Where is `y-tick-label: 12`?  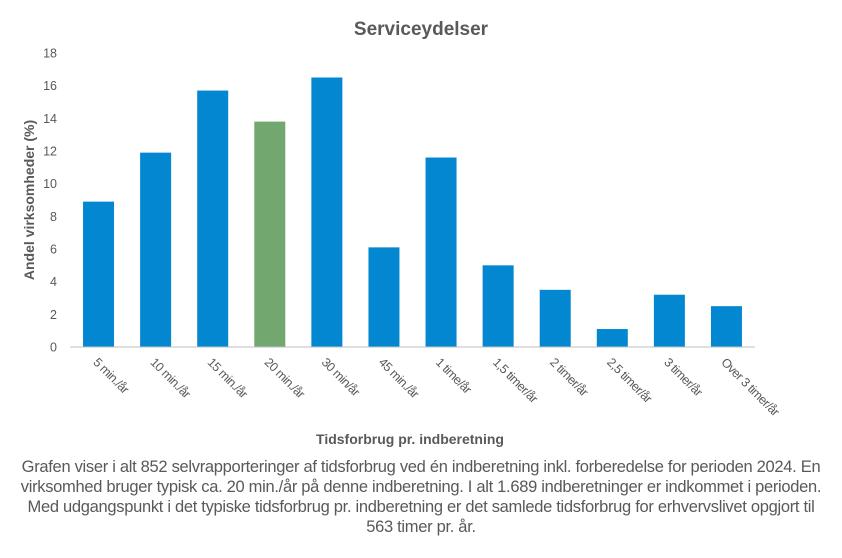
y-tick-label: 12 is located at coordinates (50, 152).